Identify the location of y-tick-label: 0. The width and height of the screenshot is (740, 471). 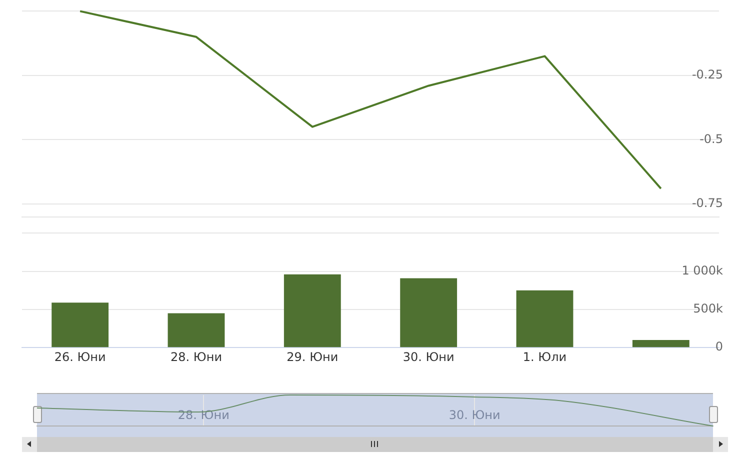
(719, 347).